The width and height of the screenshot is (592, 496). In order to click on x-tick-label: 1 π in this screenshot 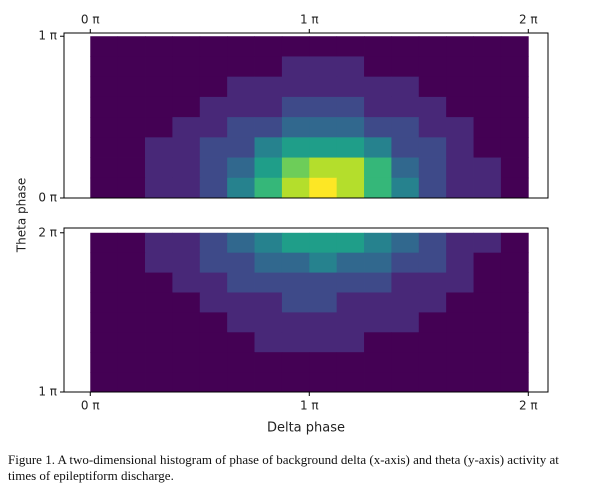, I will do `click(309, 20)`.